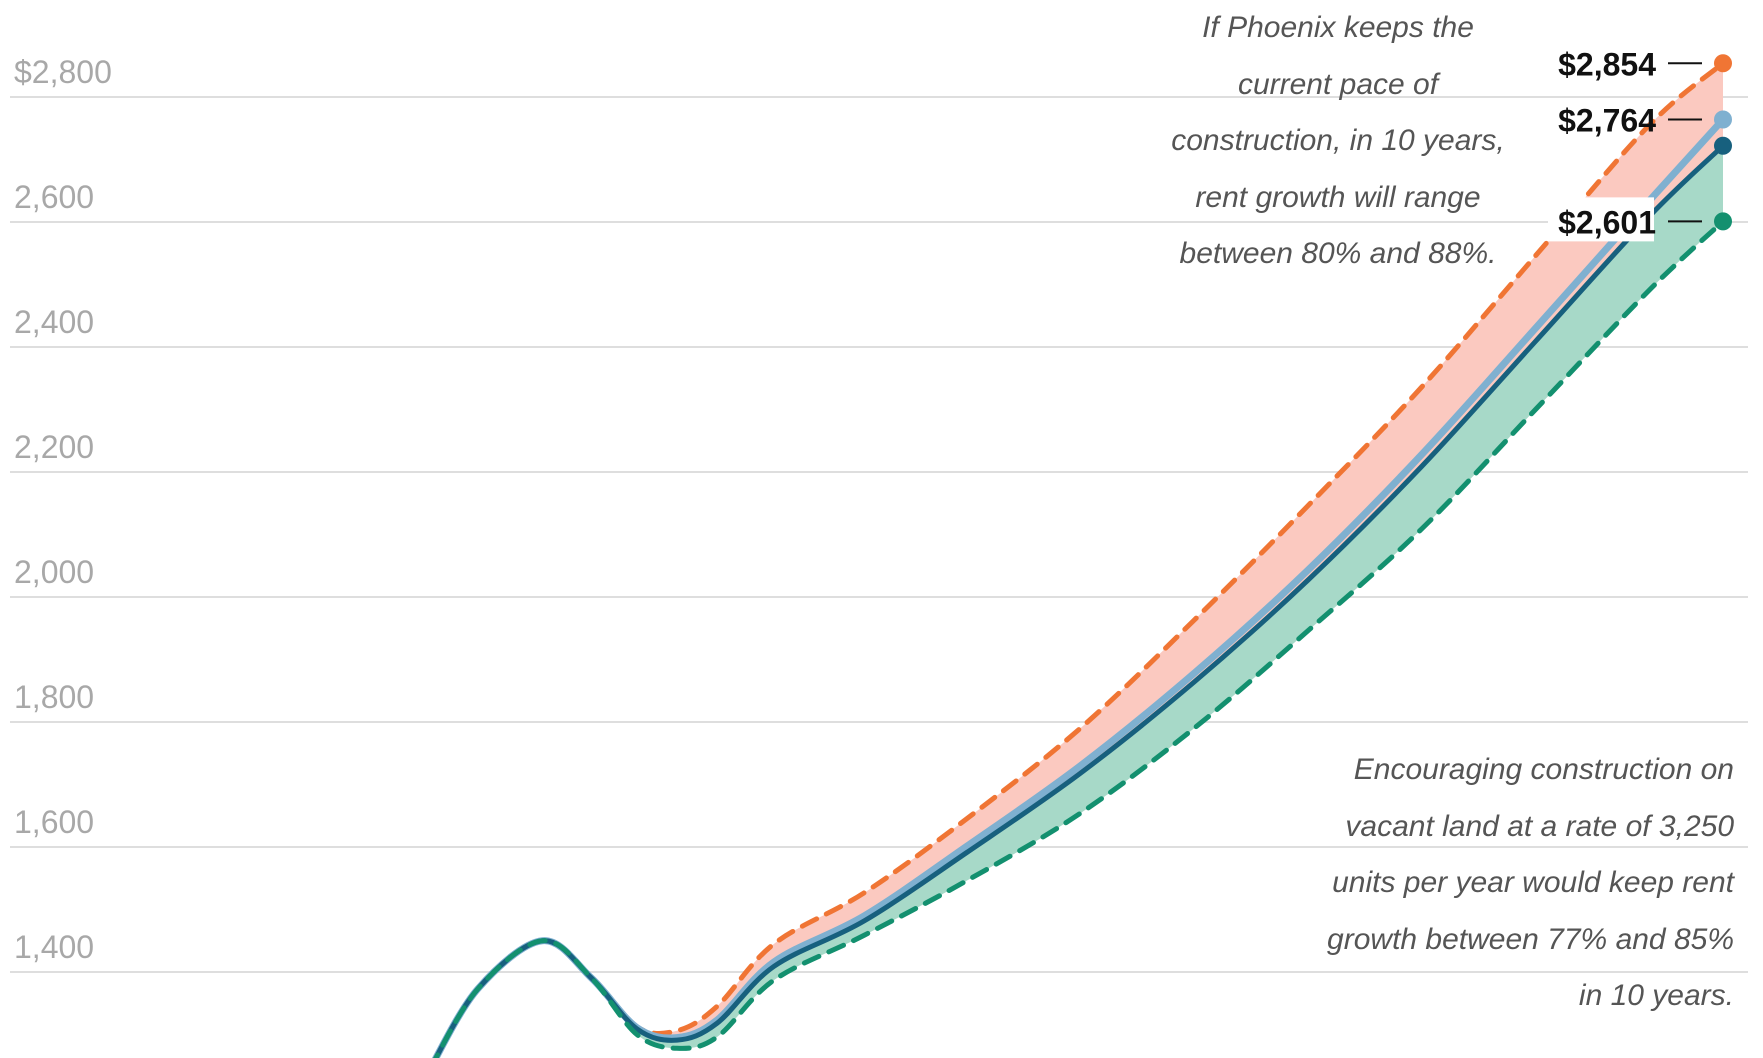  I want to click on end-dot-low, so click(1723, 221).